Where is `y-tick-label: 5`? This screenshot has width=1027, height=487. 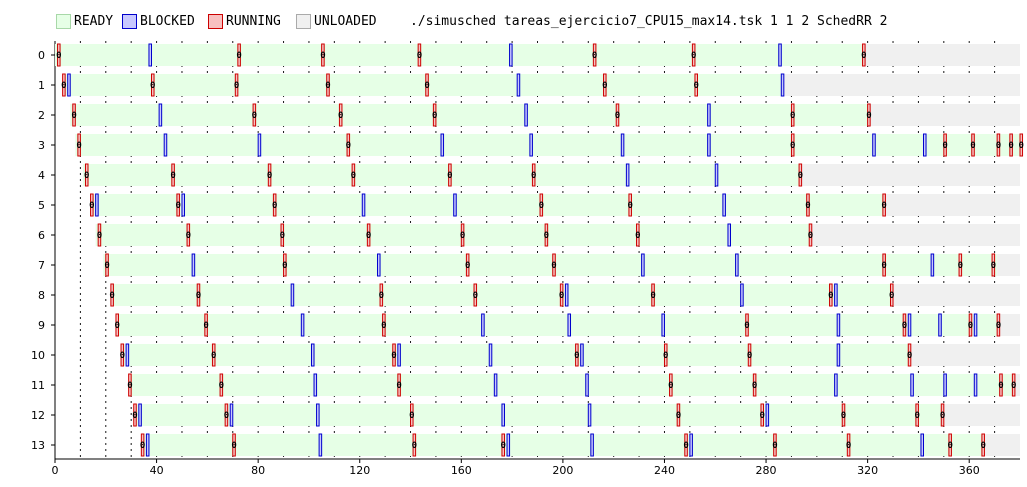
y-tick-label: 5 is located at coordinates (41, 205).